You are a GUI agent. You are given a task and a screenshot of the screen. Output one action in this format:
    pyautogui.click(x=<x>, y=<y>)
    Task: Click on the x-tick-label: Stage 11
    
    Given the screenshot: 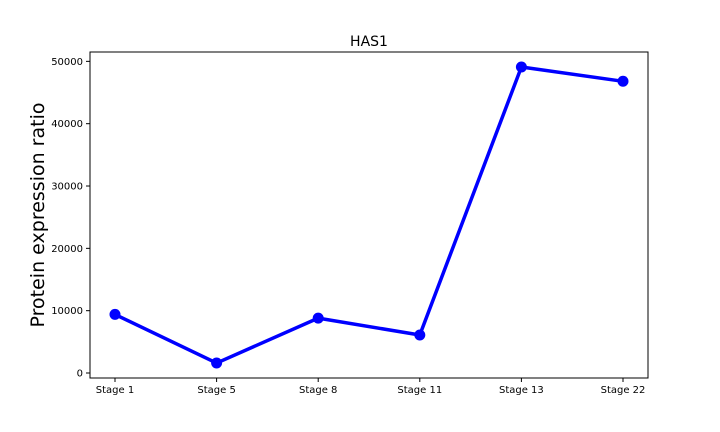 What is the action you would take?
    pyautogui.click(x=419, y=390)
    